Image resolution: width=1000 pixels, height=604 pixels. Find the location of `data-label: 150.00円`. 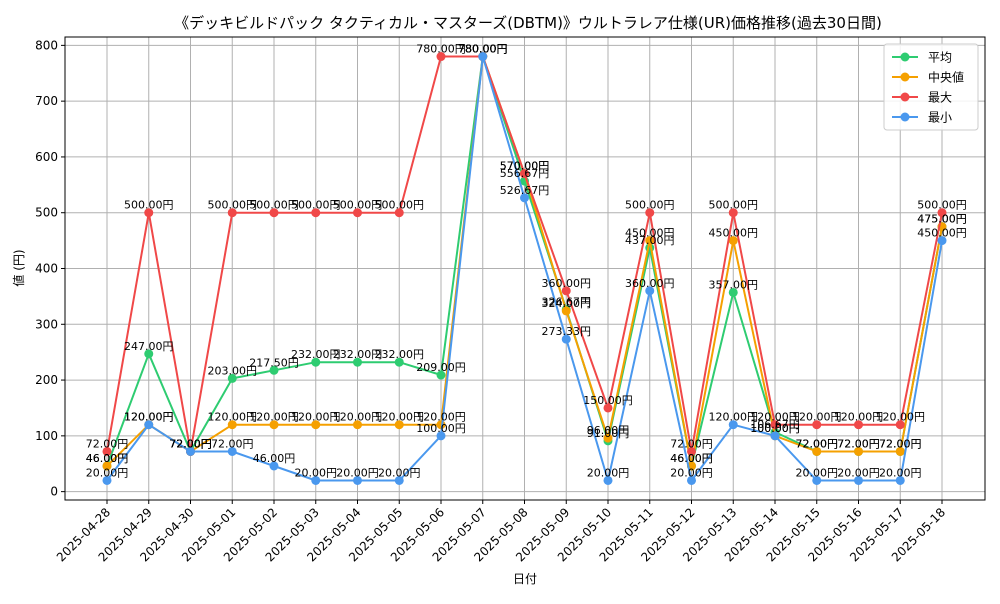

data-label: 150.00円 is located at coordinates (608, 400).